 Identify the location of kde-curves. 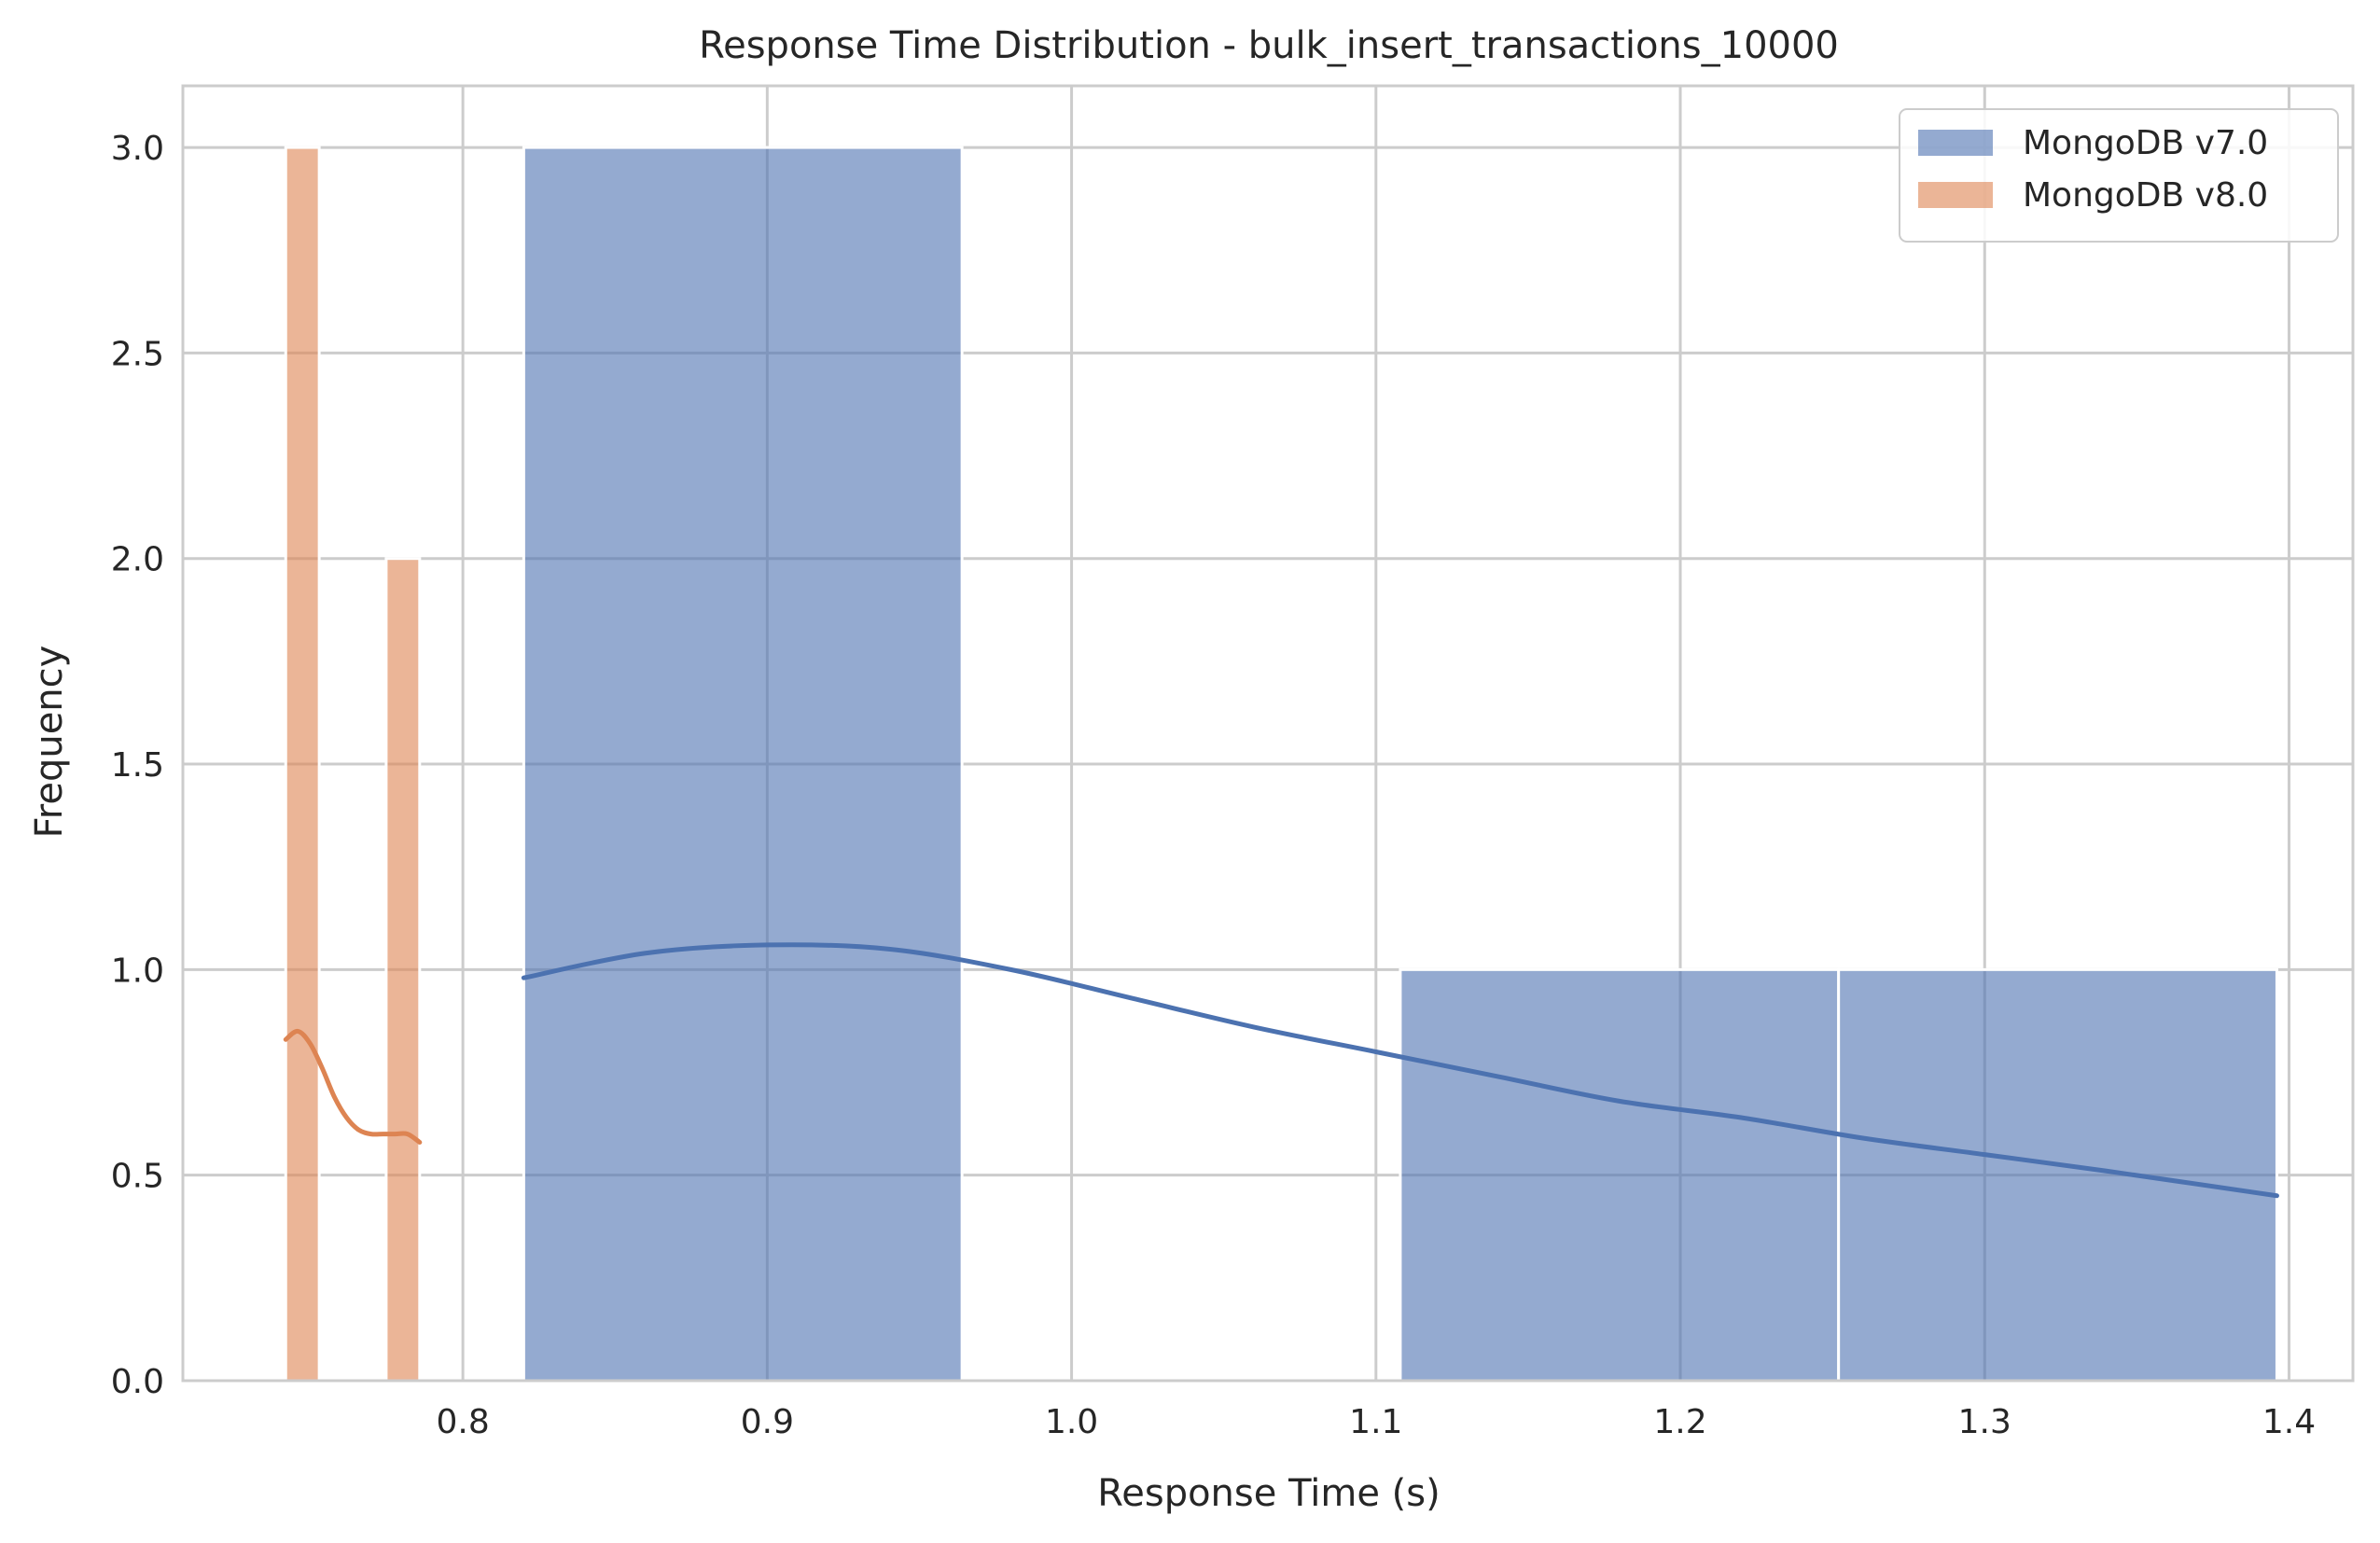
(1281, 1070).